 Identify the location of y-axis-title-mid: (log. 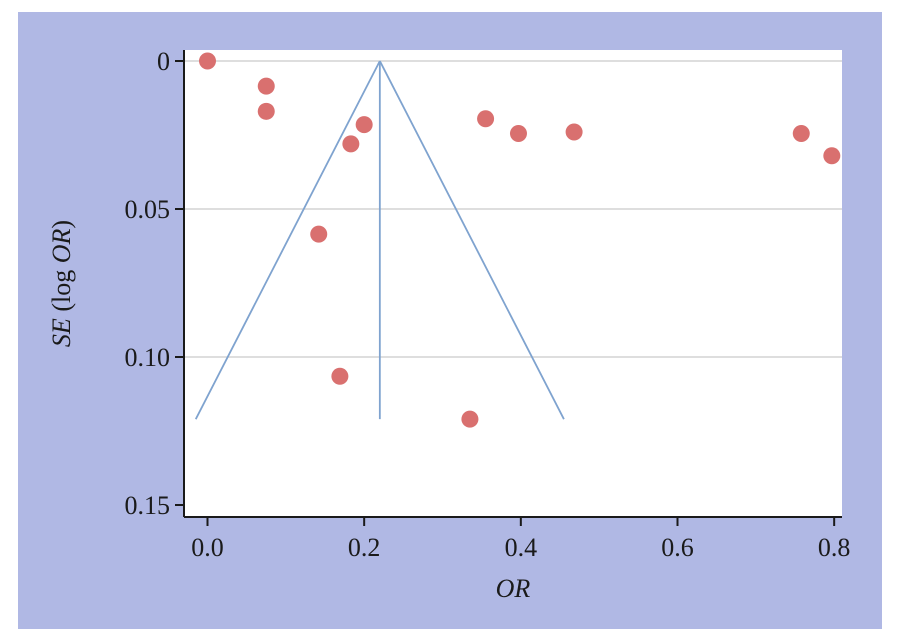
(61, 290).